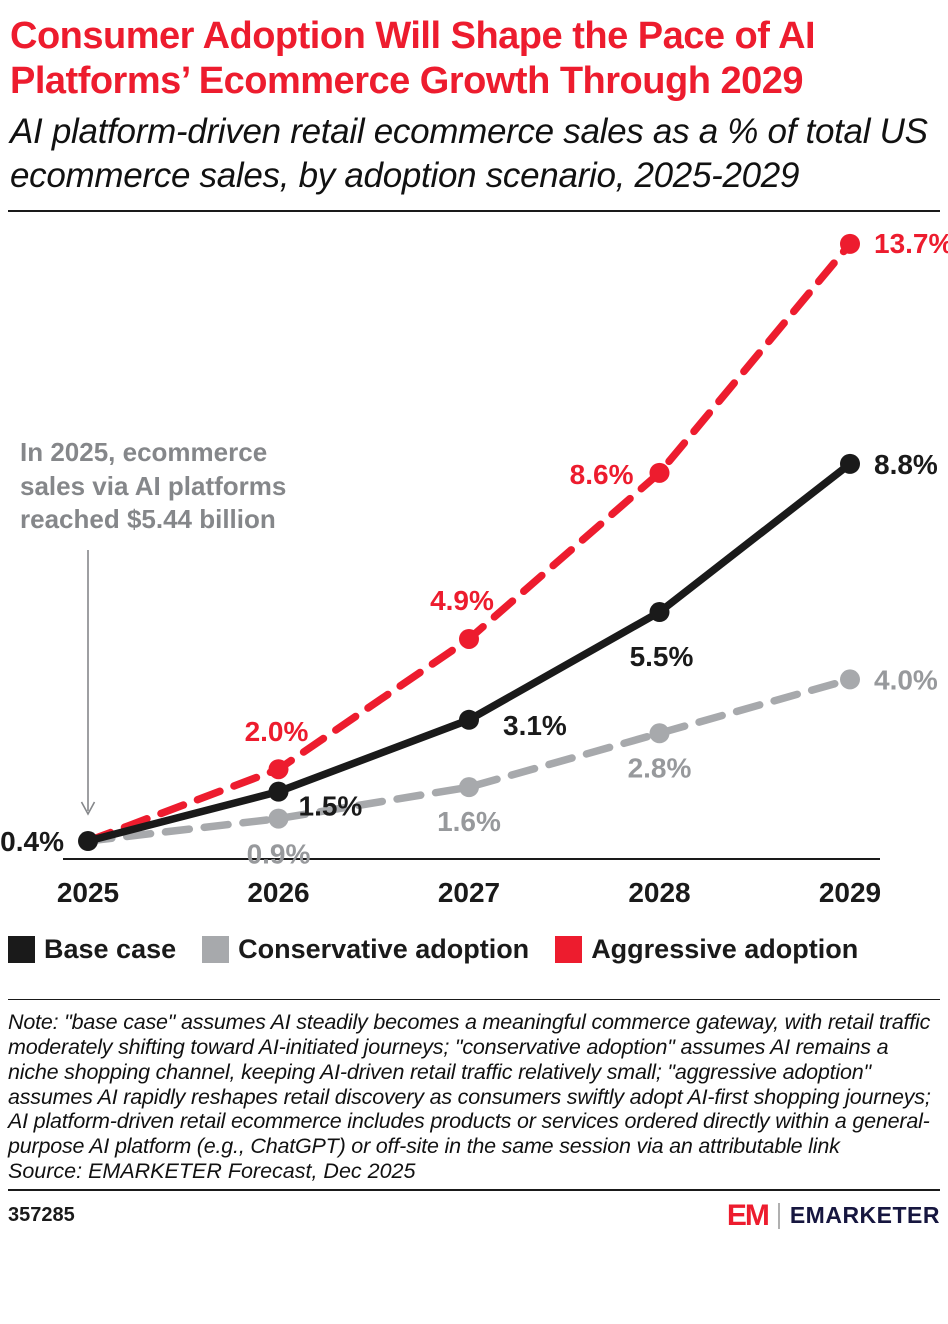  Describe the element at coordinates (662, 656) in the screenshot. I see `point-label: 5.5%` at that location.